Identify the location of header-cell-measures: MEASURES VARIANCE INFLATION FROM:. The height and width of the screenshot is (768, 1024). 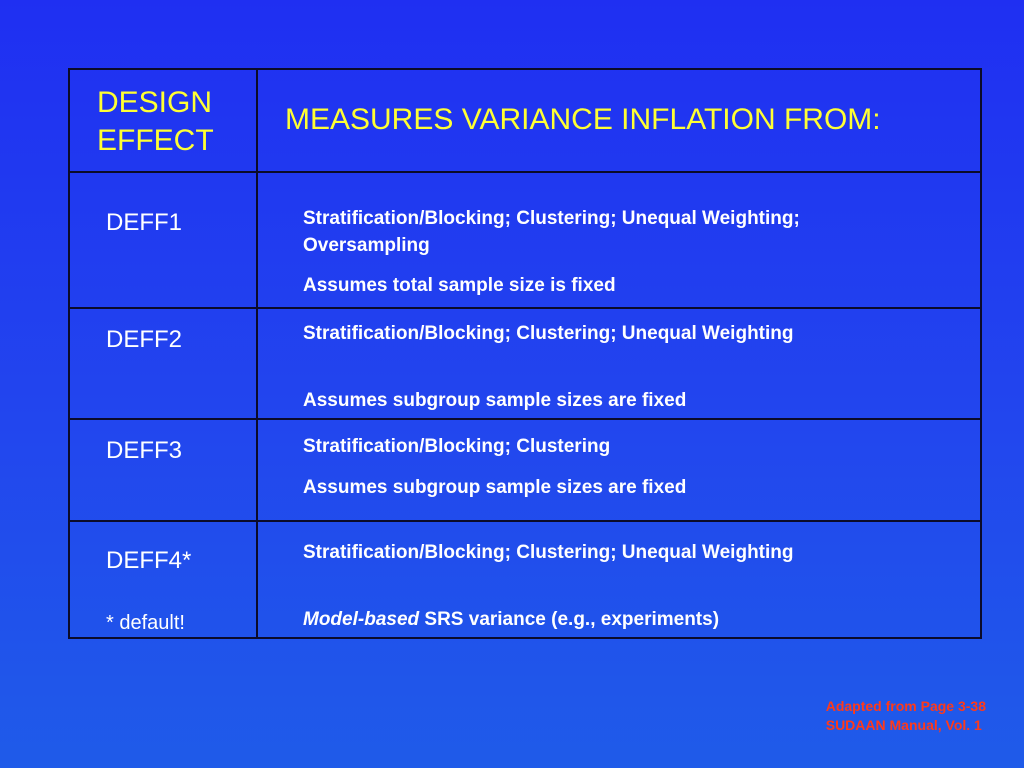
(619, 120).